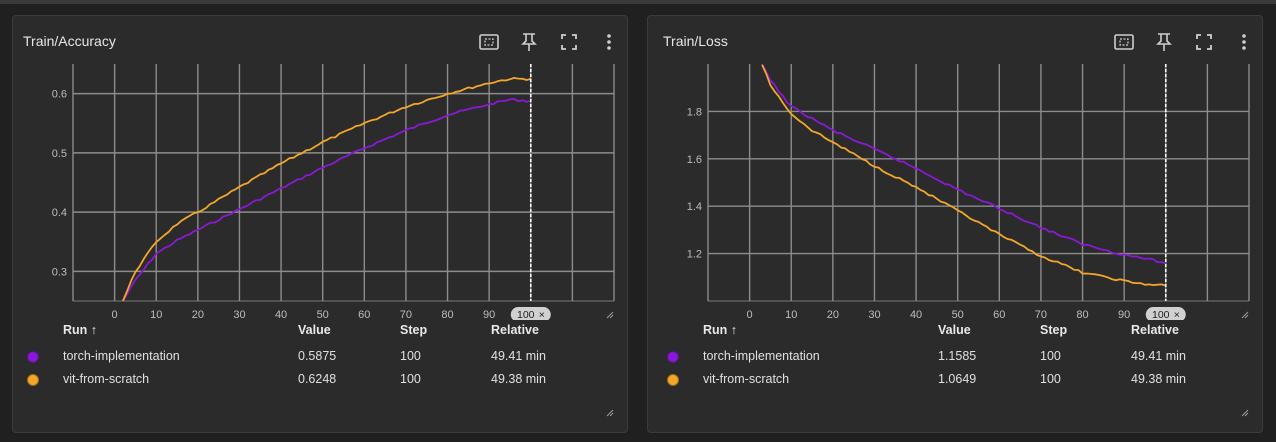 Image resolution: width=1276 pixels, height=442 pixels. I want to click on run-value: 1.1585, so click(957, 356).